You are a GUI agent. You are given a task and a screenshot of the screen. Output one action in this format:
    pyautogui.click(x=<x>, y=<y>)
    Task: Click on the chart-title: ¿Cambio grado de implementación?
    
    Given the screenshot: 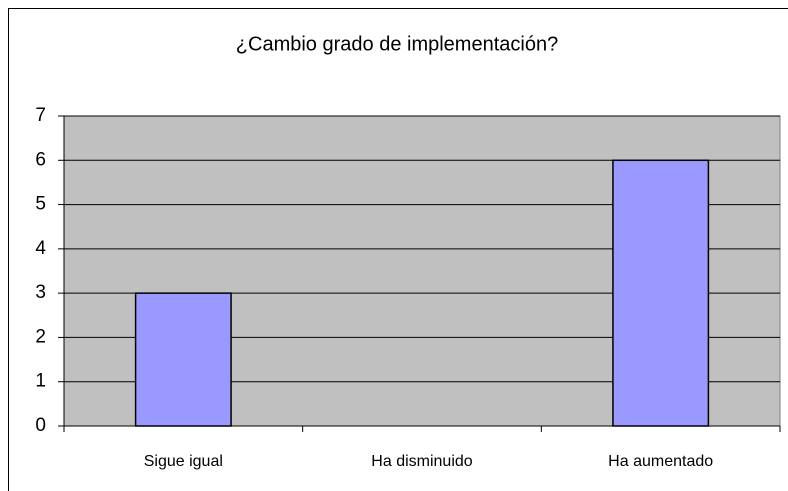 What is the action you would take?
    pyautogui.click(x=397, y=44)
    